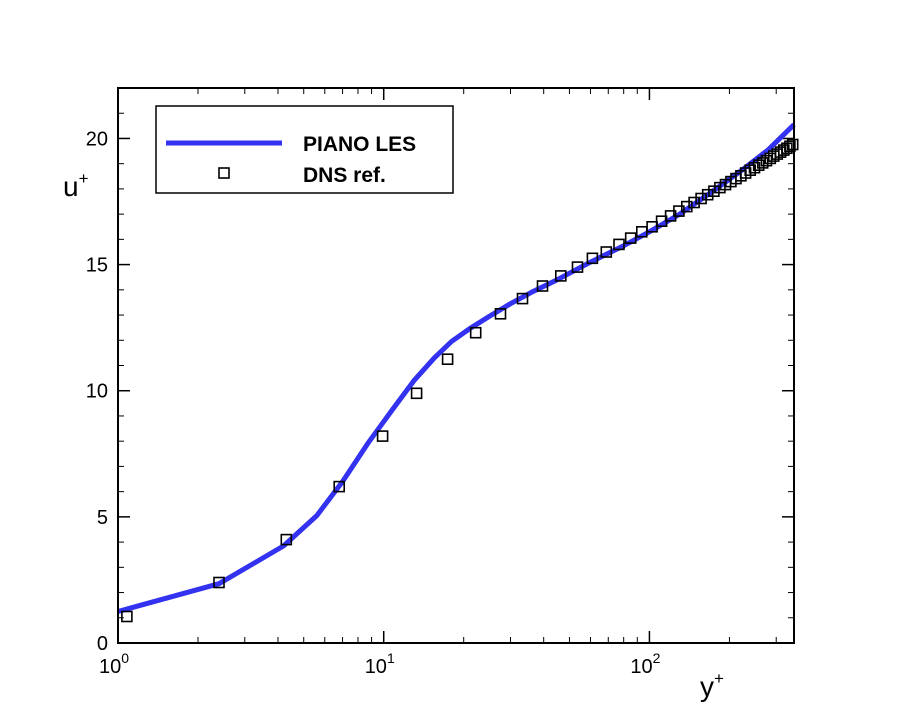  Describe the element at coordinates (71, 186) in the screenshot. I see `y-axis-title-base: u` at that location.